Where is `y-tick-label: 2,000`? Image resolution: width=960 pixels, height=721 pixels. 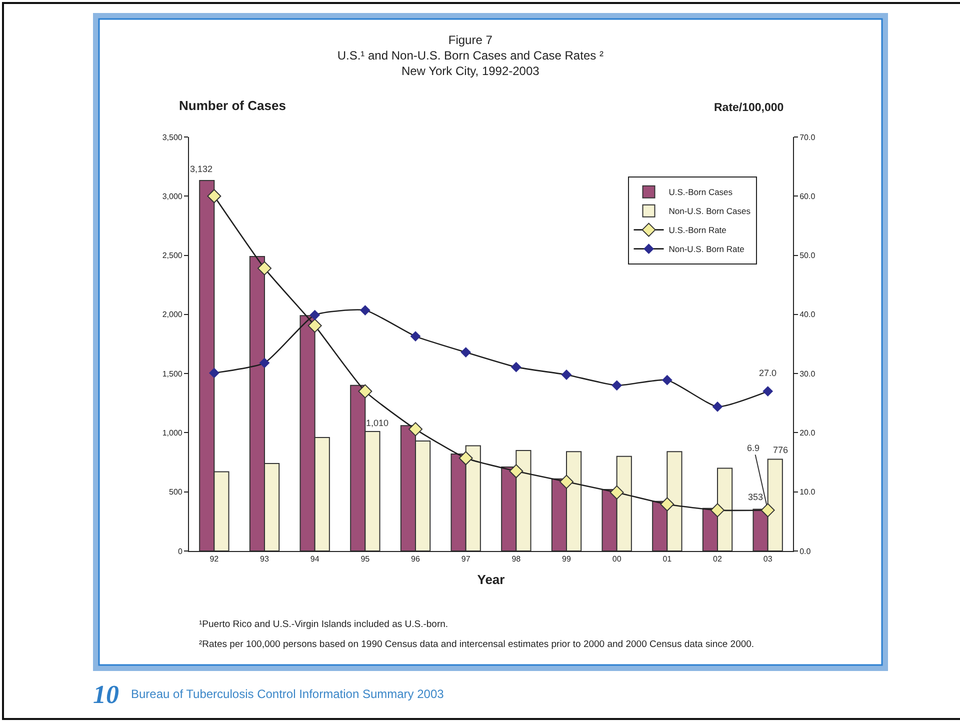 y-tick-label: 2,000 is located at coordinates (172, 315).